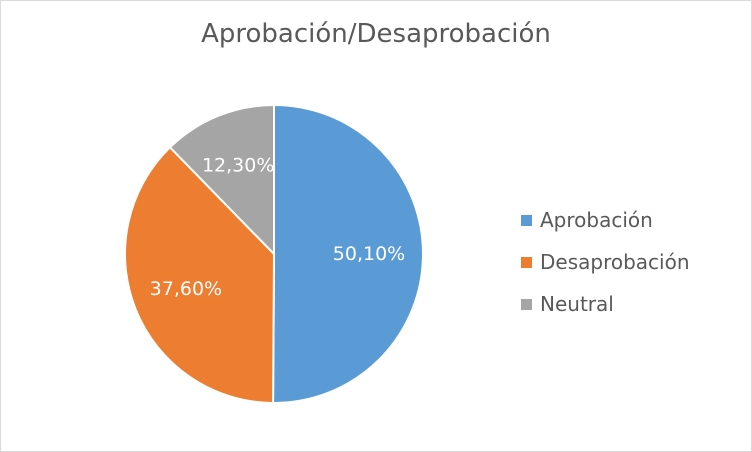  Describe the element at coordinates (526, 220) in the screenshot. I see `legend-swatch-aprobacion` at that location.